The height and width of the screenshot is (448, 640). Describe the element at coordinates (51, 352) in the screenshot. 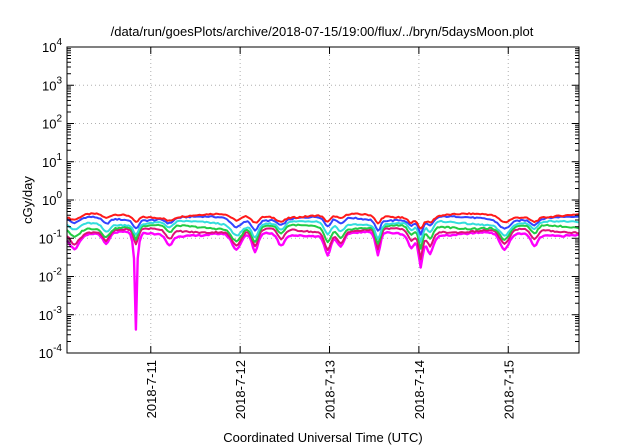

I see `y-tick-label: 10⁻⁴` at that location.